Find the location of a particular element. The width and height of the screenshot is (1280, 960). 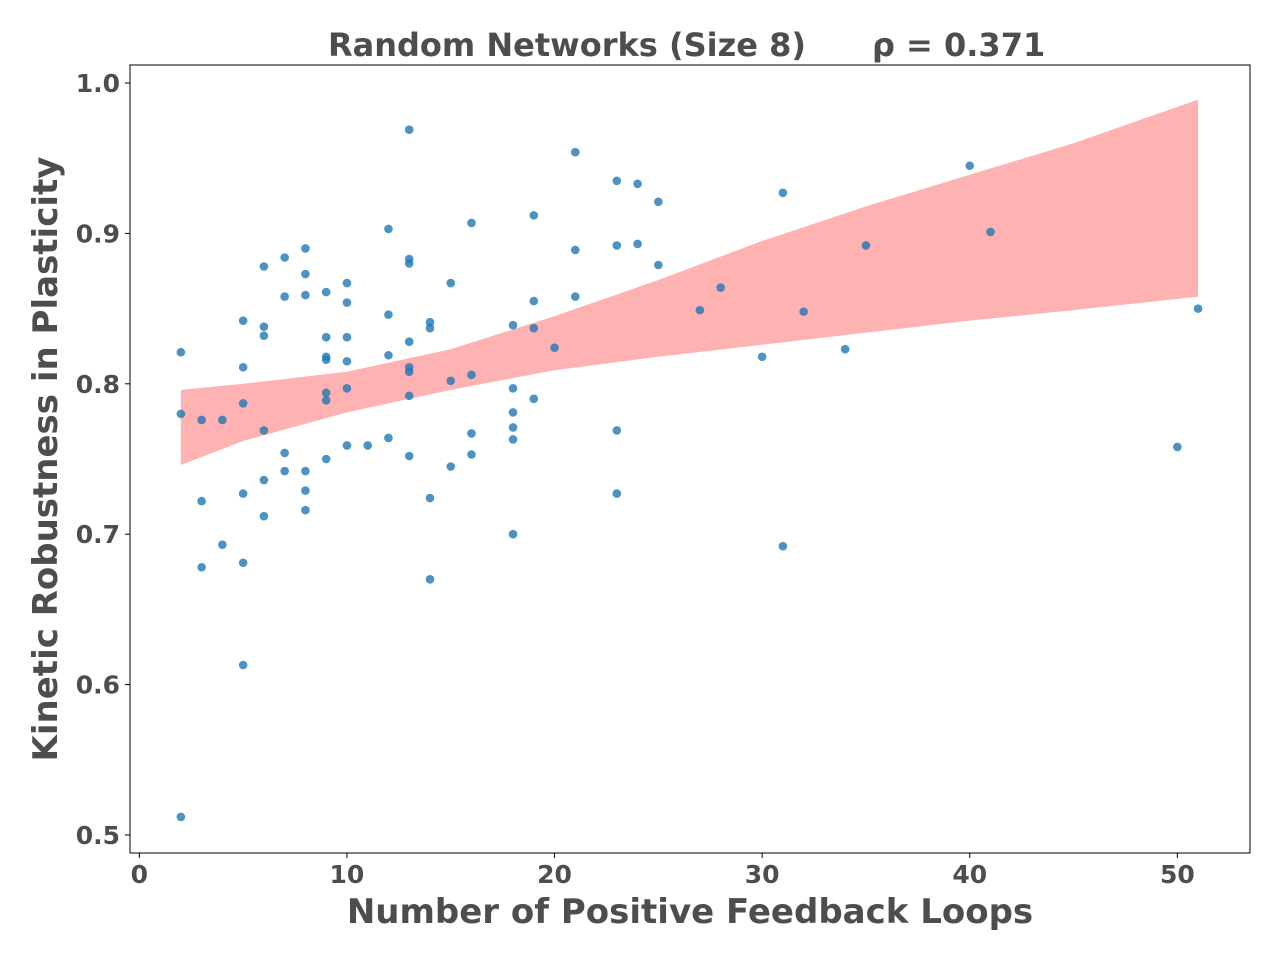

x-tick-label: 40 is located at coordinates (969, 874).